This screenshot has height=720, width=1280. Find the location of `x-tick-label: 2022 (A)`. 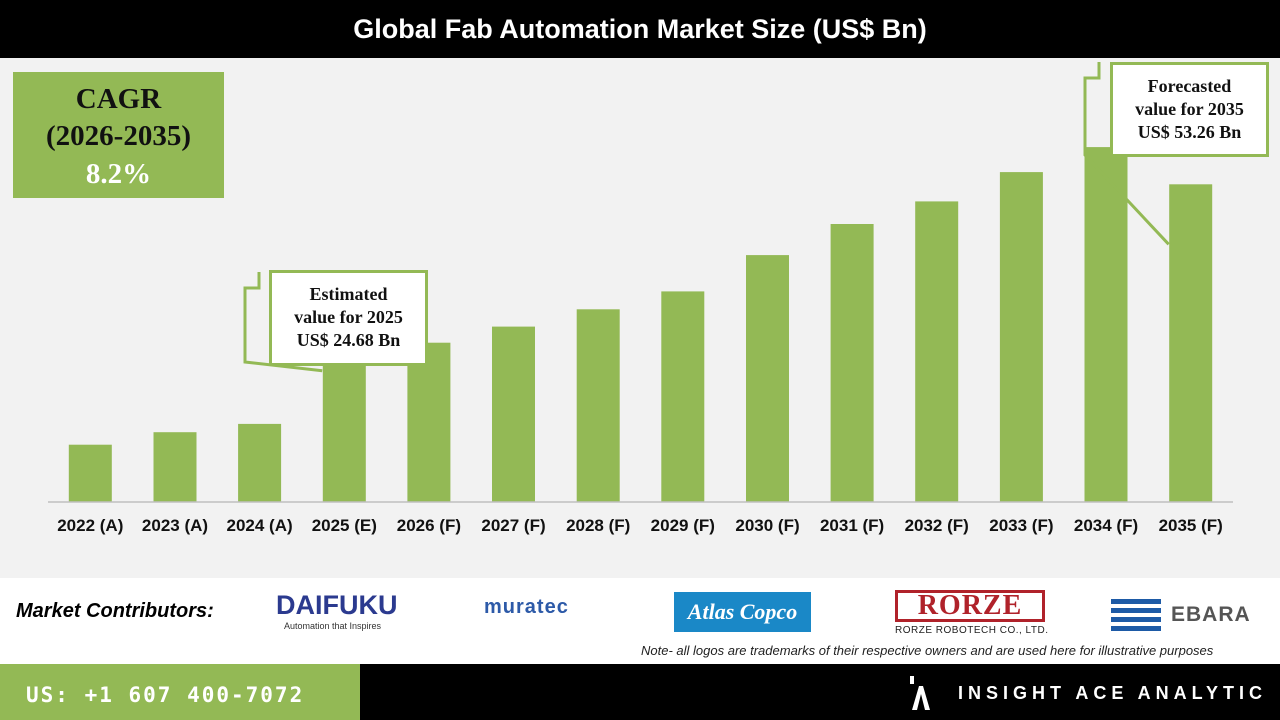

x-tick-label: 2022 (A) is located at coordinates (90, 525).